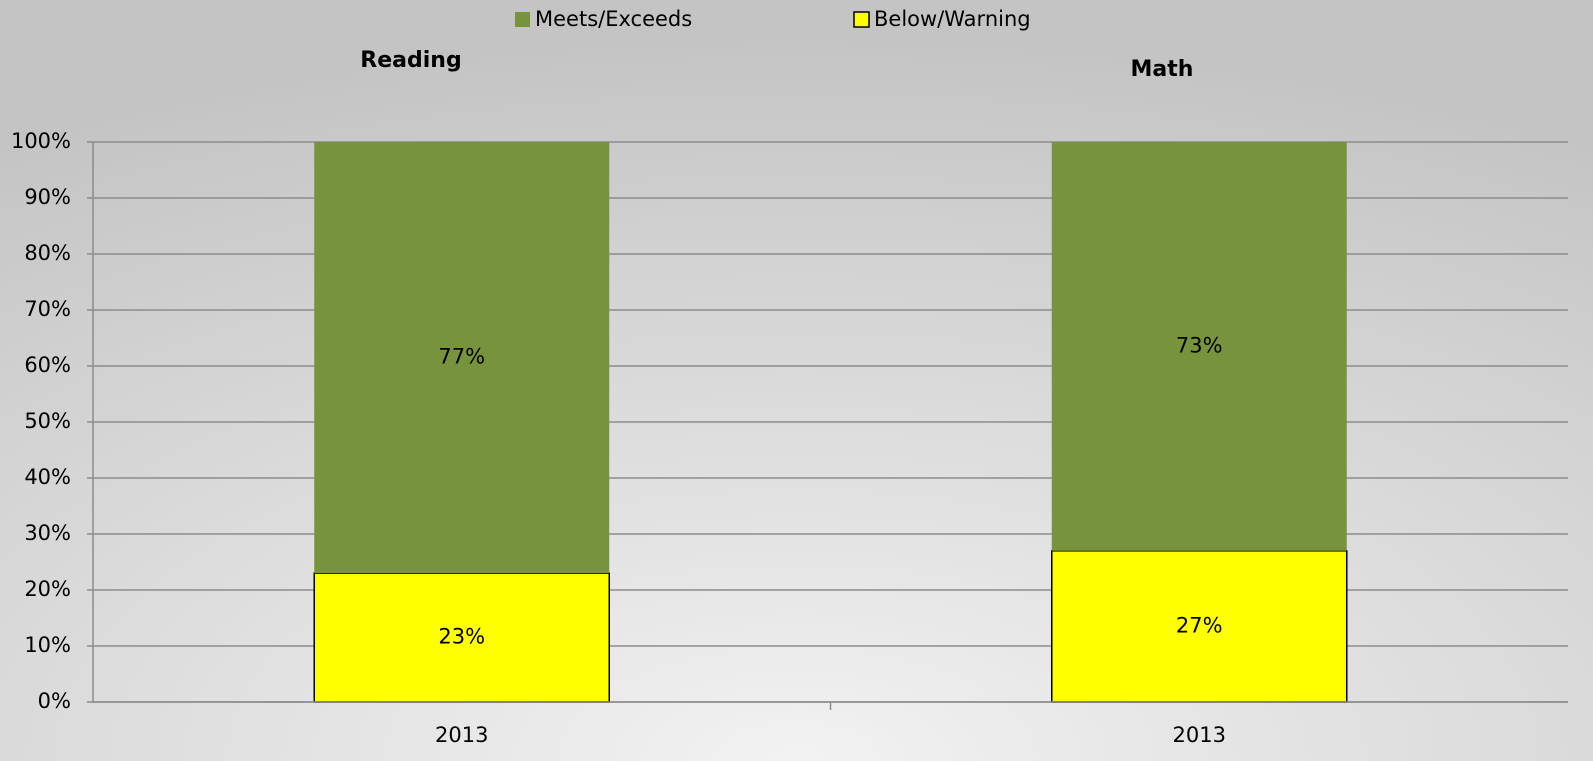 The width and height of the screenshot is (1593, 761). What do you see at coordinates (952, 19) in the screenshot?
I see `legend-label: Below/Warning` at bounding box center [952, 19].